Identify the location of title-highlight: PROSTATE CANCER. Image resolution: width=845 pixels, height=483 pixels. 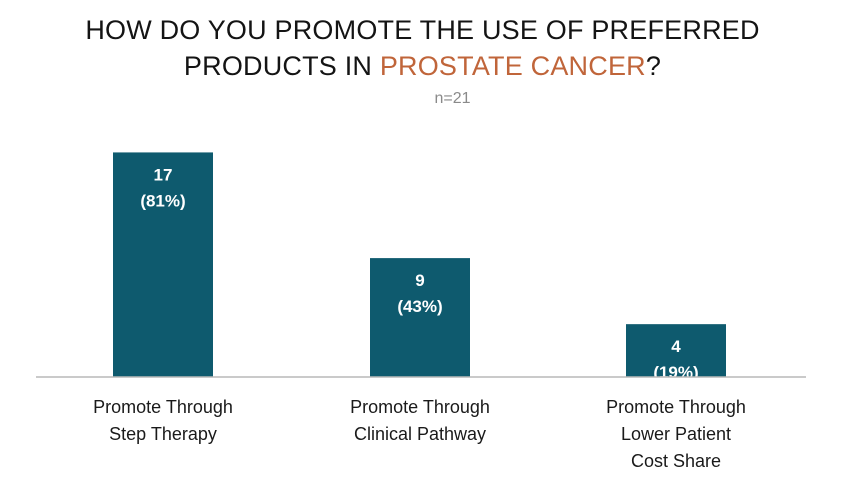
(512, 66).